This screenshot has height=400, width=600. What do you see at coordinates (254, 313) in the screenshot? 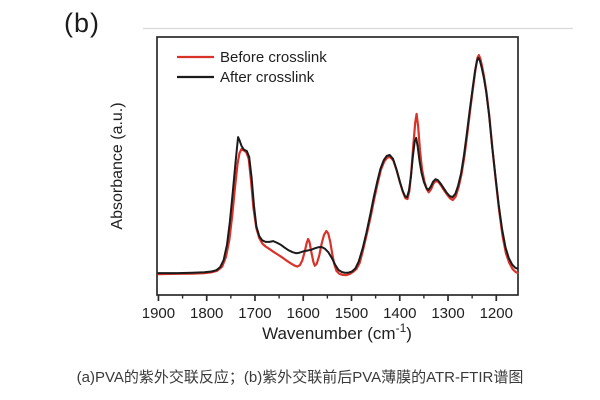
I see `x-tick-label: 1700` at bounding box center [254, 313].